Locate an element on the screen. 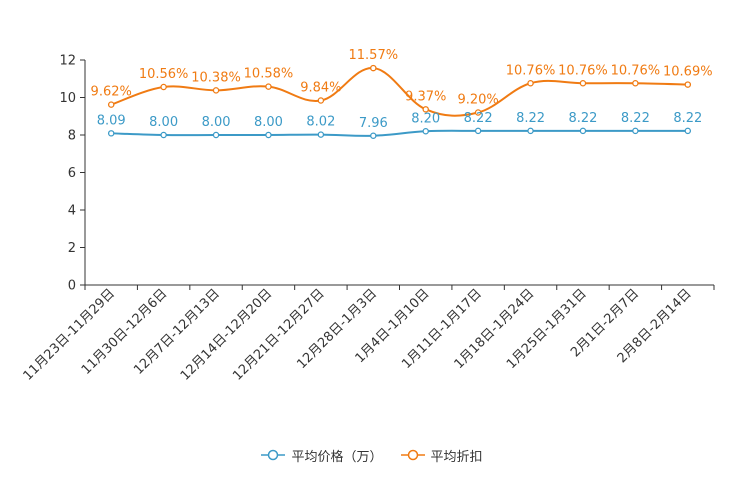  chart-legend: 平均价格（万） 平均折扣 is located at coordinates (372, 455).